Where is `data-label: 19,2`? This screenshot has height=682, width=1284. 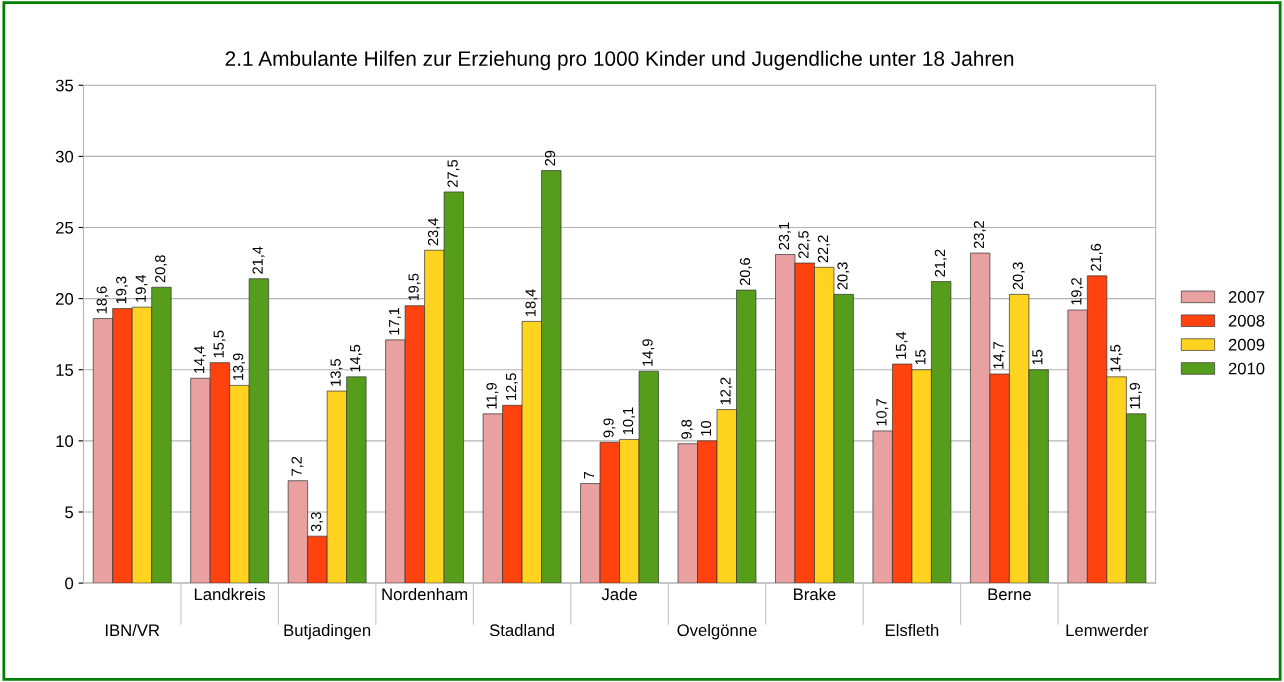
data-label: 19,2 is located at coordinates (1077, 291).